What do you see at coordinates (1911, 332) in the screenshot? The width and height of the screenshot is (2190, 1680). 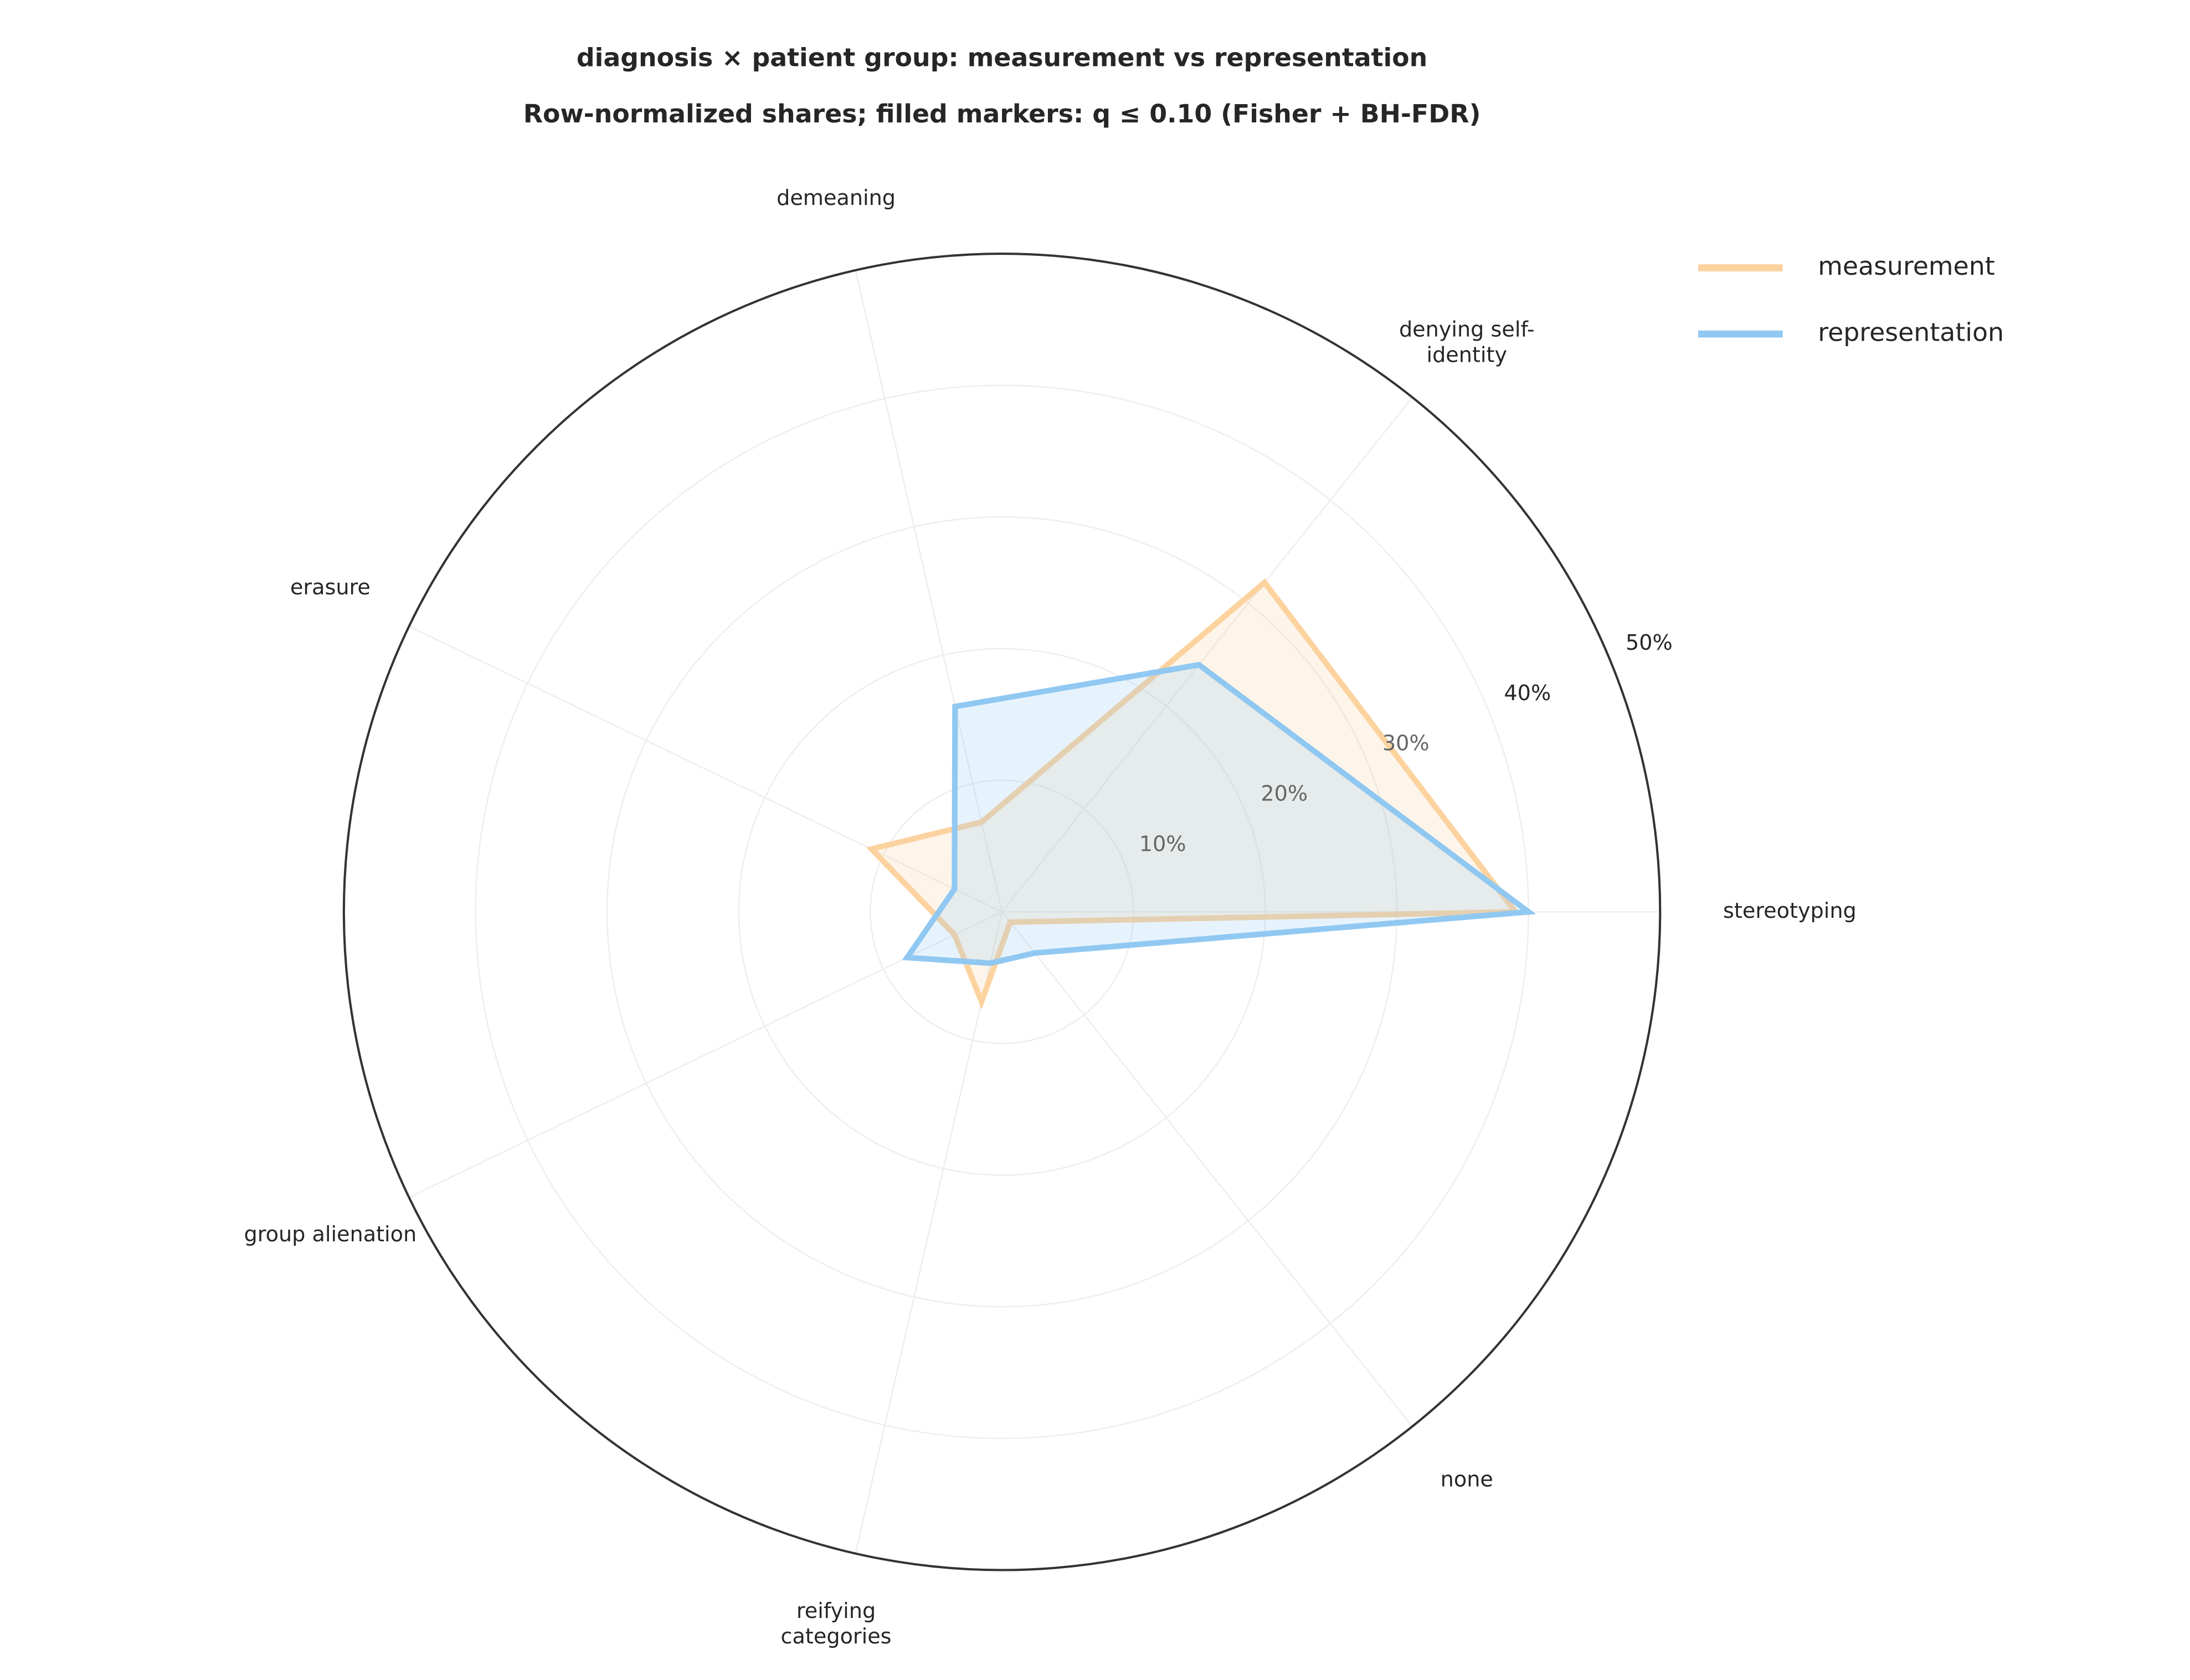 I see `legend-label: representation` at bounding box center [1911, 332].